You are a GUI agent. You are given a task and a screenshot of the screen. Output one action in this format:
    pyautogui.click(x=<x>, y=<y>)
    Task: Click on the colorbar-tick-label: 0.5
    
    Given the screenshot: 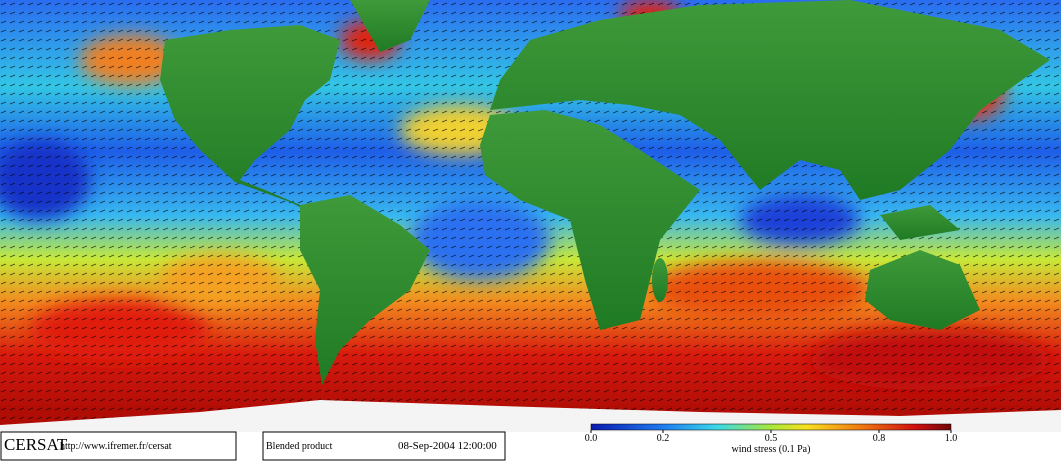 What is the action you would take?
    pyautogui.click(x=771, y=438)
    